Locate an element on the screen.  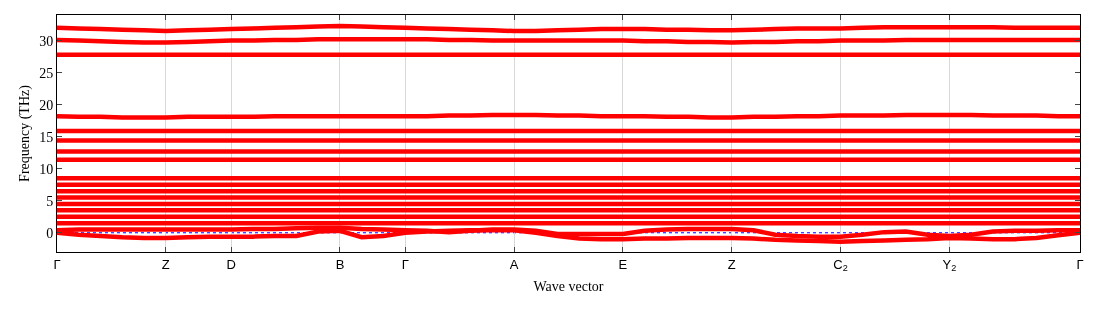
x-tick-label: A is located at coordinates (514, 264).